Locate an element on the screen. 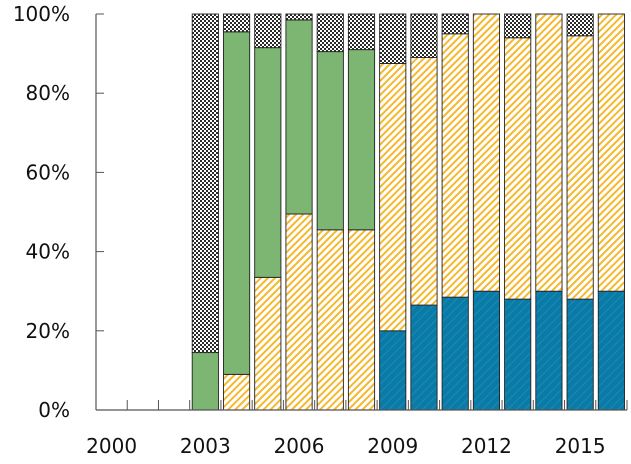 This screenshot has width=631, height=464. y-axis-tick-labels: 0% 20% 40% 60% 80% 100% is located at coordinates (58, 212).